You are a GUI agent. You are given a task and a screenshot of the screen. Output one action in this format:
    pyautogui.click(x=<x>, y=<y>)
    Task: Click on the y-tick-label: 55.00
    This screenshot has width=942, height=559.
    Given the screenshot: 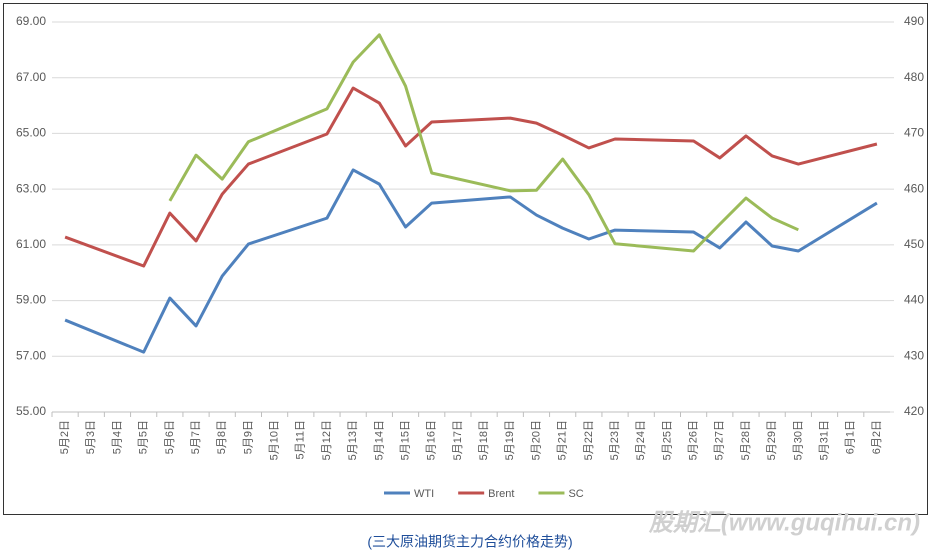 What is the action you would take?
    pyautogui.click(x=31, y=411)
    